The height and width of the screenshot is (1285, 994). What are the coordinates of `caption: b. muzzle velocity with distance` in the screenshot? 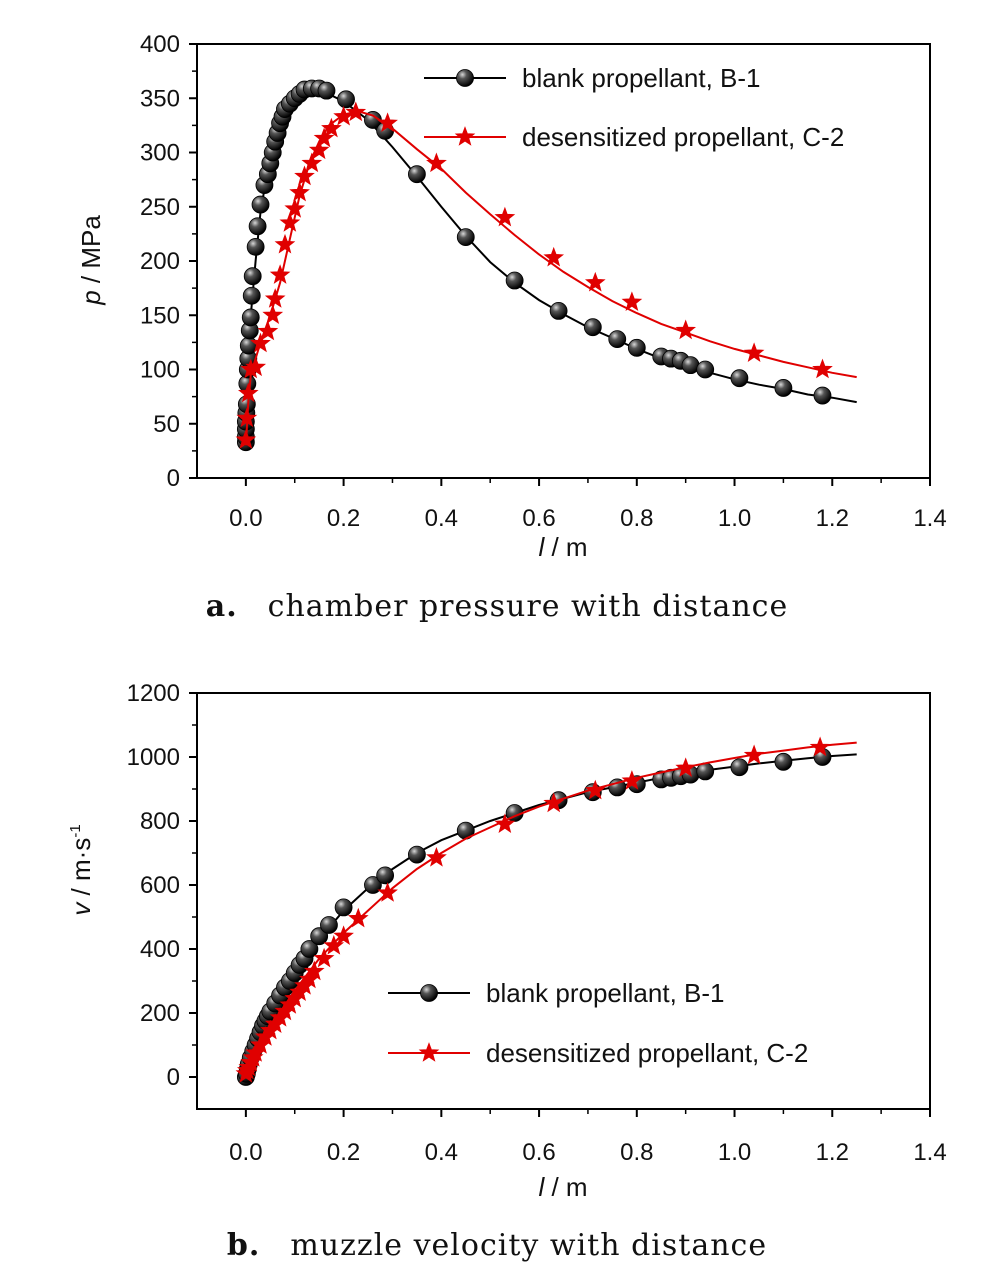 It's located at (497, 1245).